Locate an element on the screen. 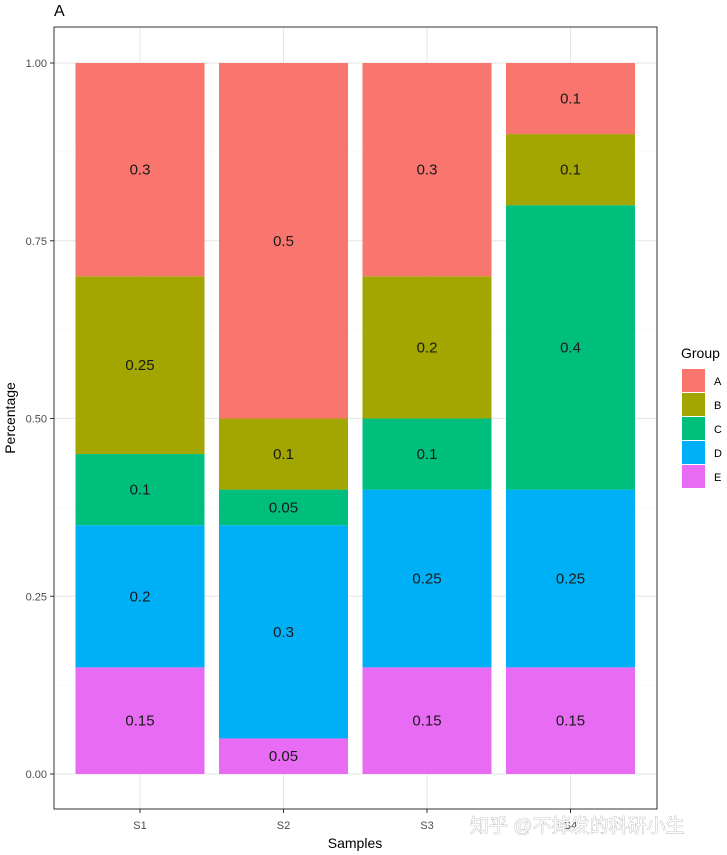 The image size is (727, 855). y-axis: 0.00 0.25 0.50 0.75 1.00 is located at coordinates (40, 419).